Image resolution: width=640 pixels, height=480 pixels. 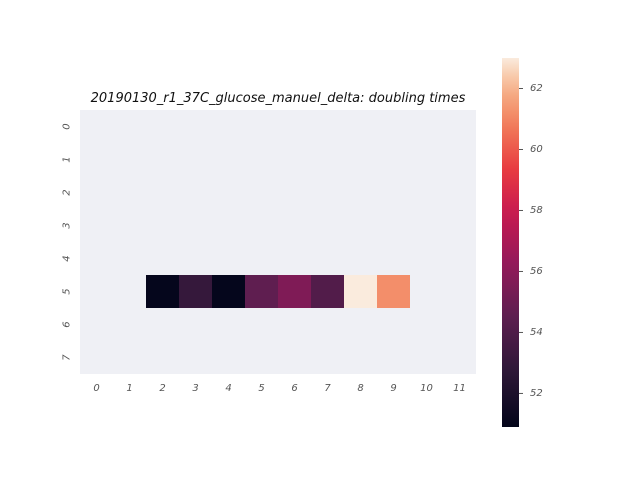 What do you see at coordinates (67, 241) in the screenshot?
I see `y-axis-ticks: 0 1 2 3 4 5 6 7` at bounding box center [67, 241].